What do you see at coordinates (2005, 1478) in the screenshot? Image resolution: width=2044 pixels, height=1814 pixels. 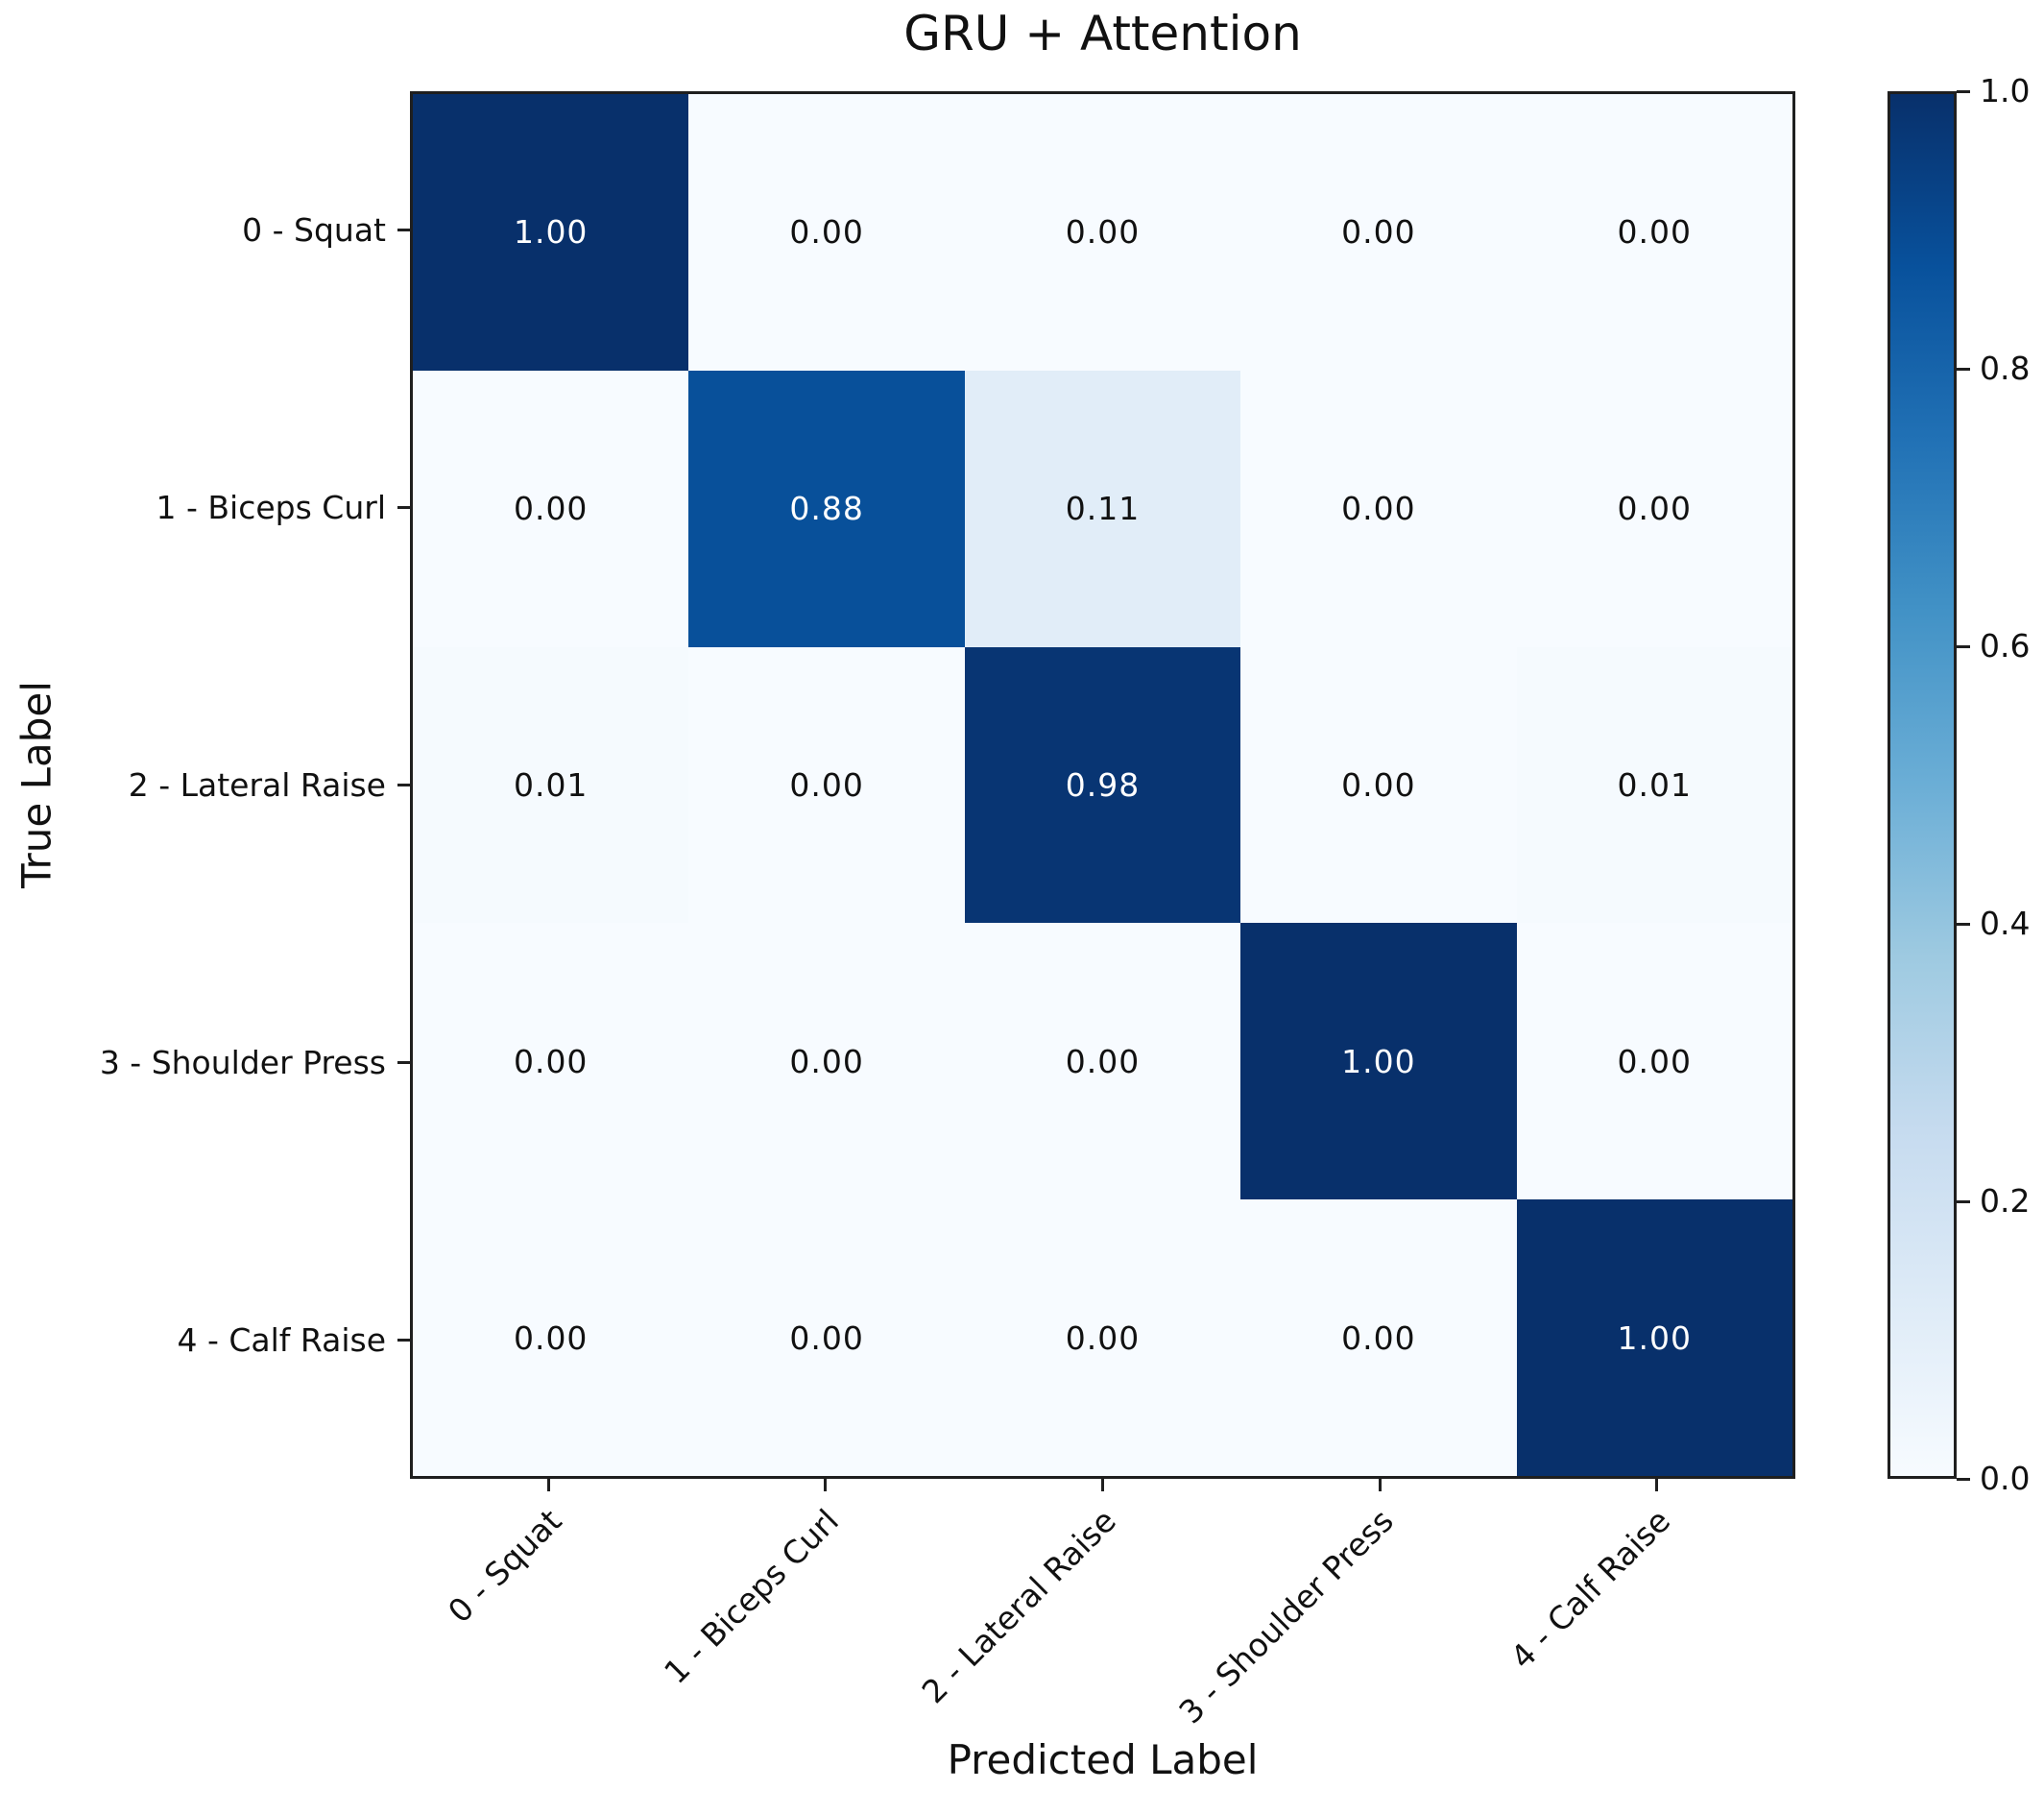 I see `colorbar-tick-label: 0.0` at bounding box center [2005, 1478].